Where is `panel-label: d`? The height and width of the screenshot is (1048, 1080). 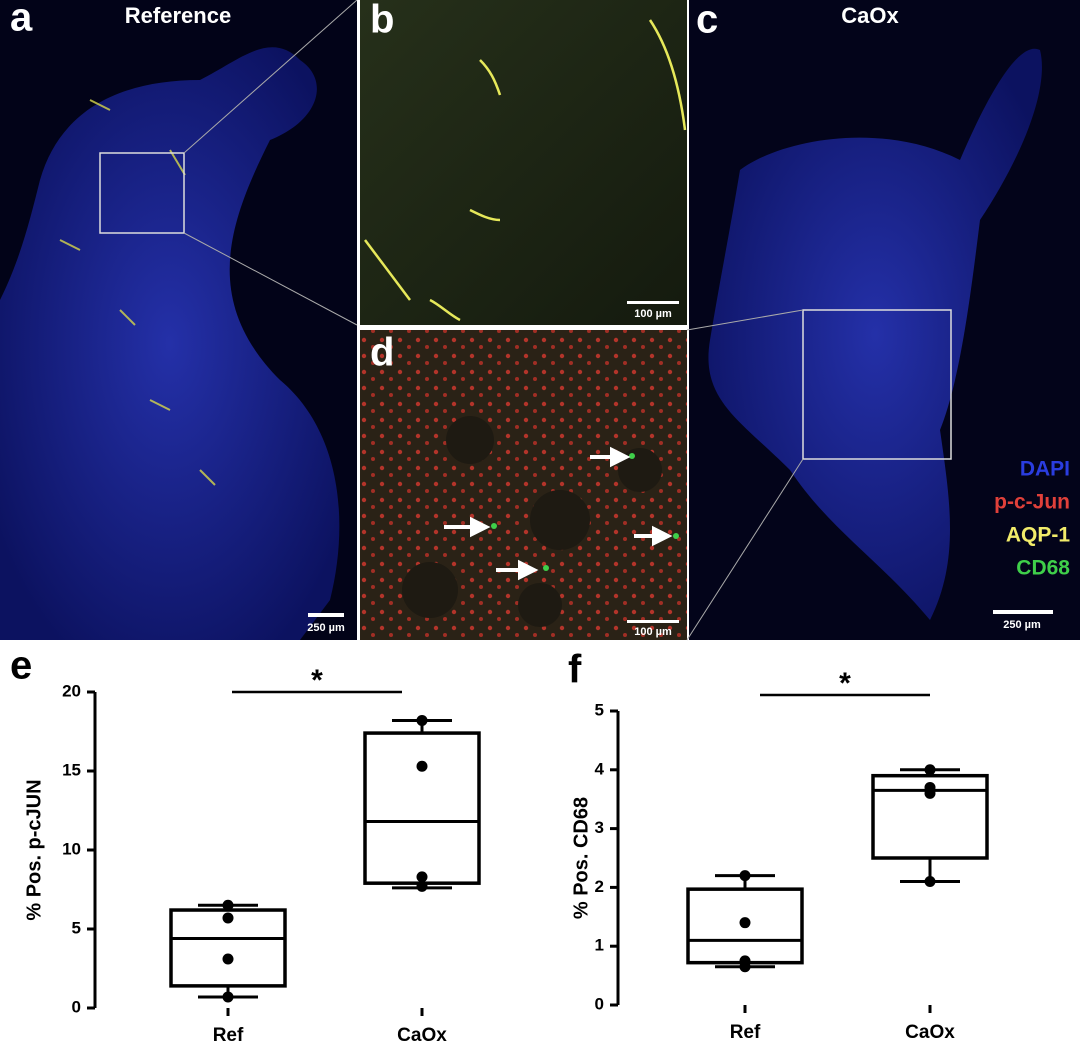
panel-label: d is located at coordinates (382, 353).